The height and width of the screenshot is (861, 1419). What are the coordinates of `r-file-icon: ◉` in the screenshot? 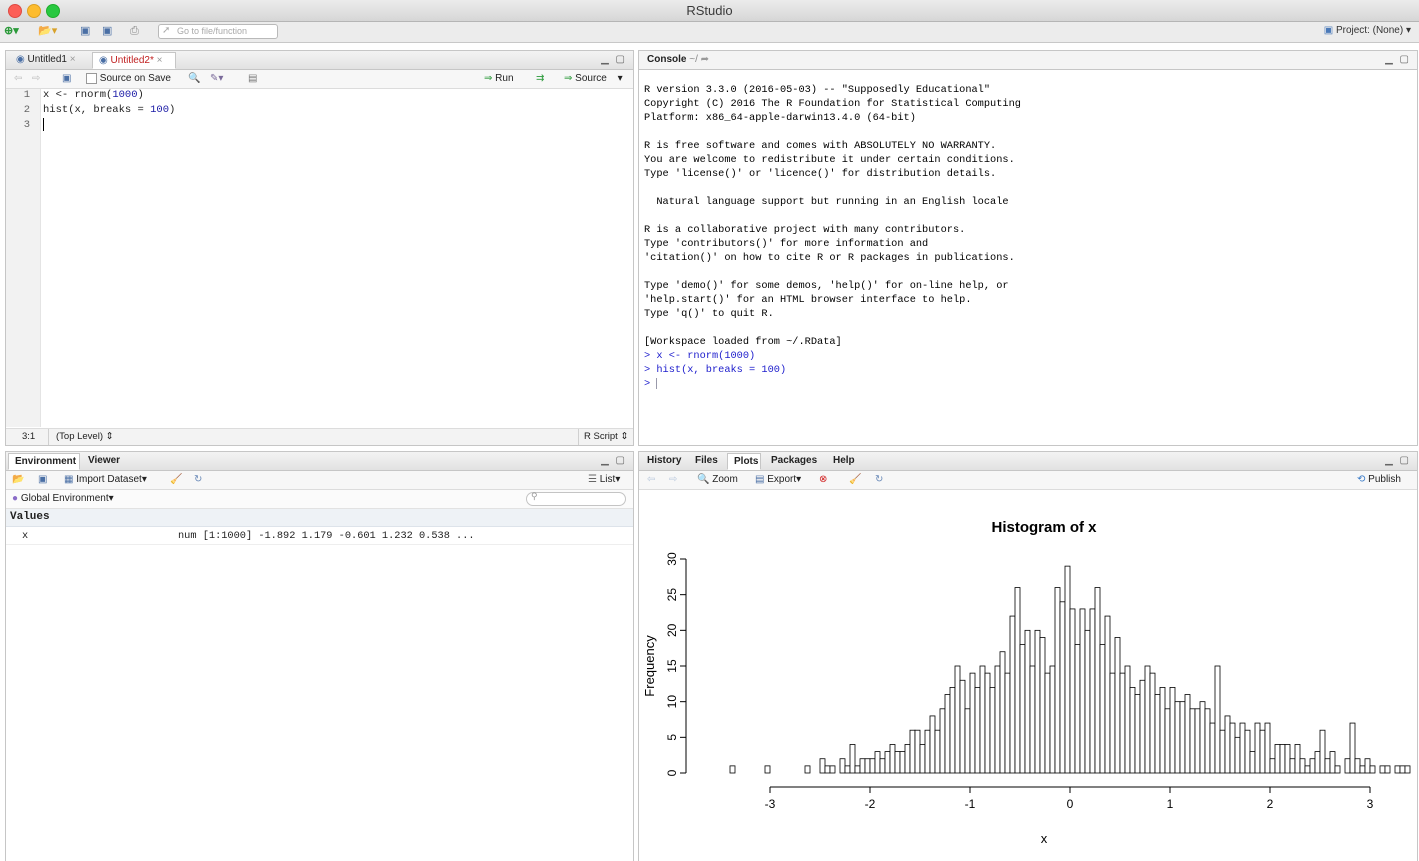 It's located at (103, 60).